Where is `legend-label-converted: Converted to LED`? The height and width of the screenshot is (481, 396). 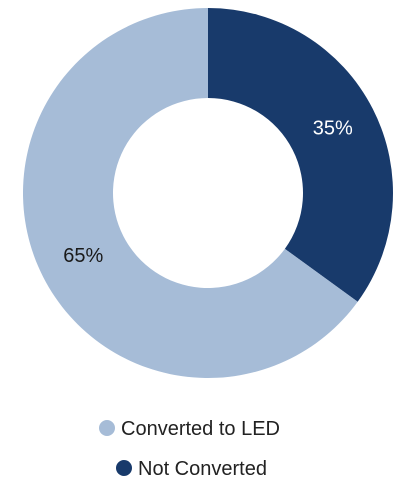
legend-label-converted: Converted to LED is located at coordinates (200, 429).